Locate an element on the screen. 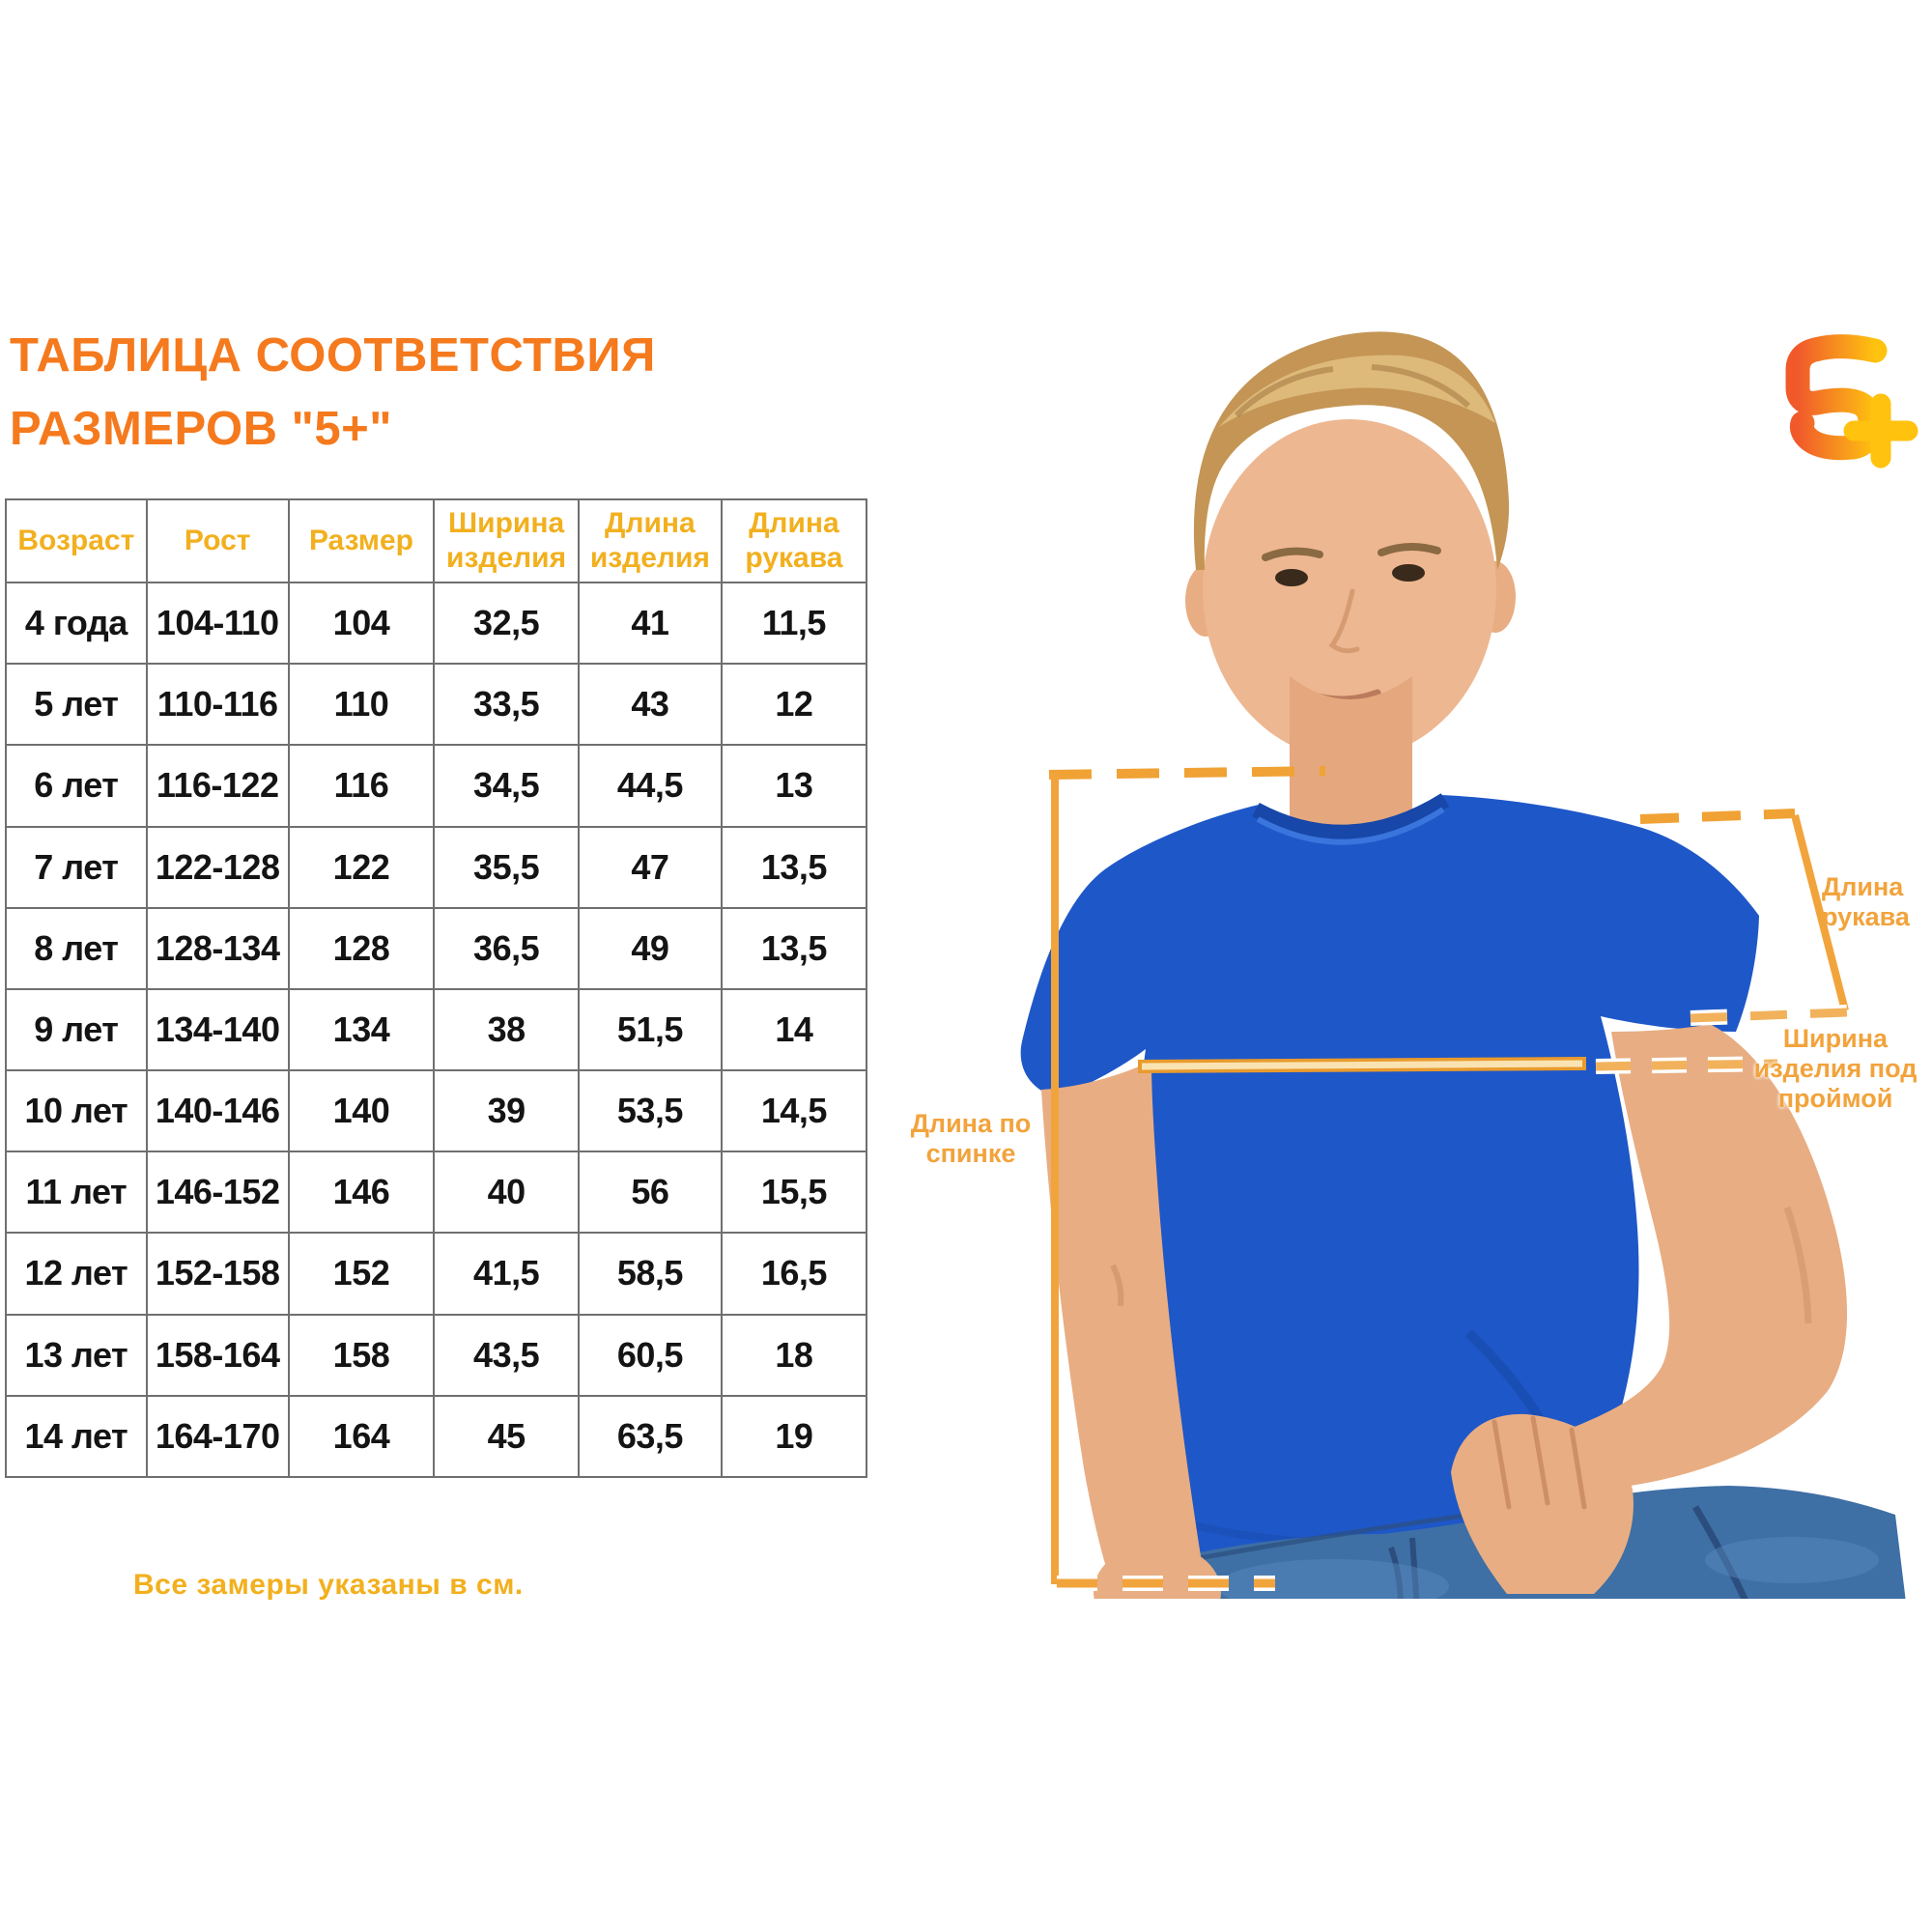 Image resolution: width=1932 pixels, height=1932 pixels. table-cell: 122 is located at coordinates (361, 867).